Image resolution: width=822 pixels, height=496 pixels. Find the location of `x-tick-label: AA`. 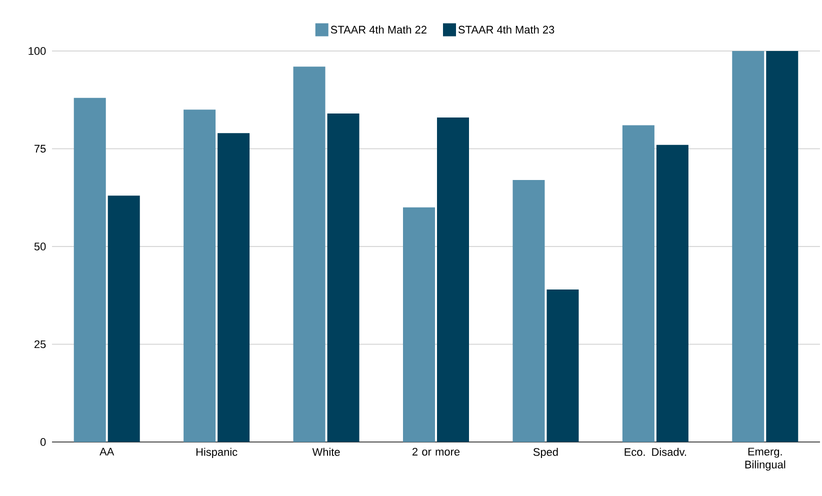

x-tick-label: AA is located at coordinates (107, 452).